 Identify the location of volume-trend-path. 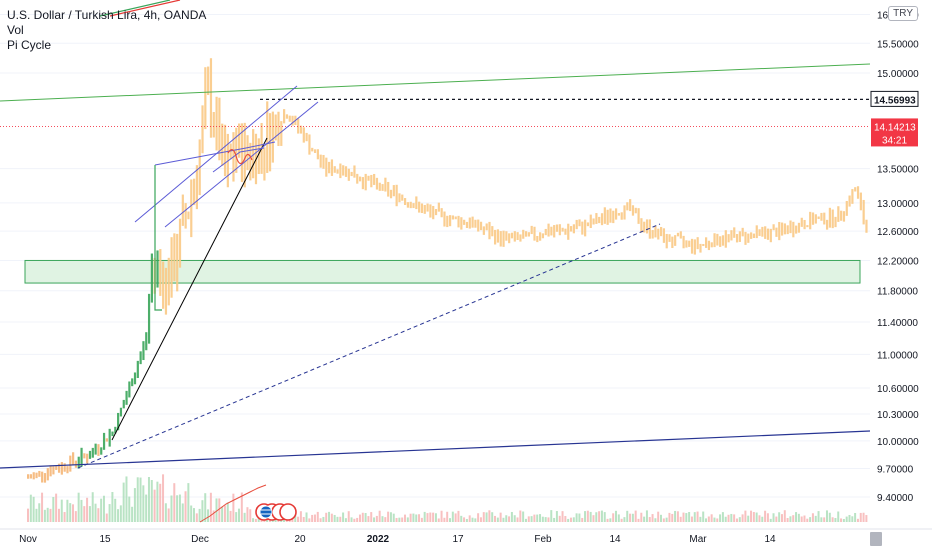
(233, 503).